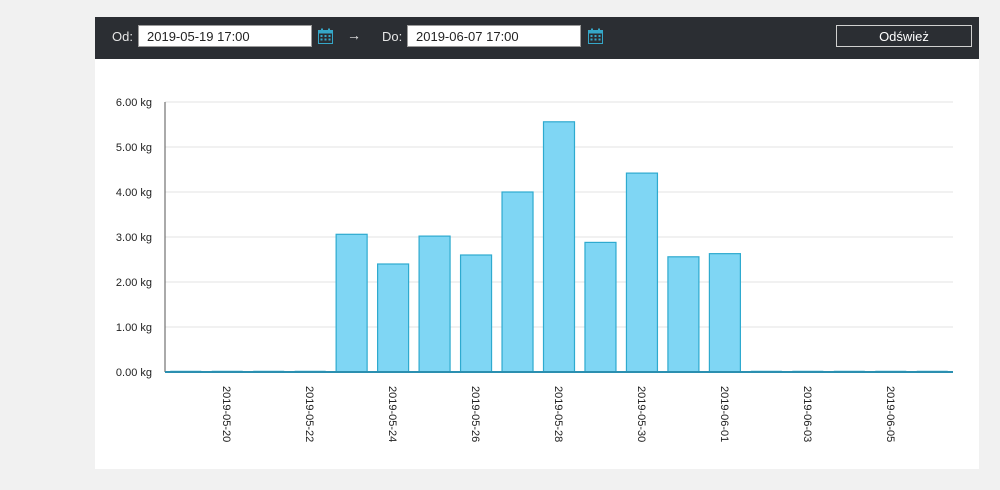 The width and height of the screenshot is (1000, 490). I want to click on x-tick-label: 2019-05-28, so click(558, 414).